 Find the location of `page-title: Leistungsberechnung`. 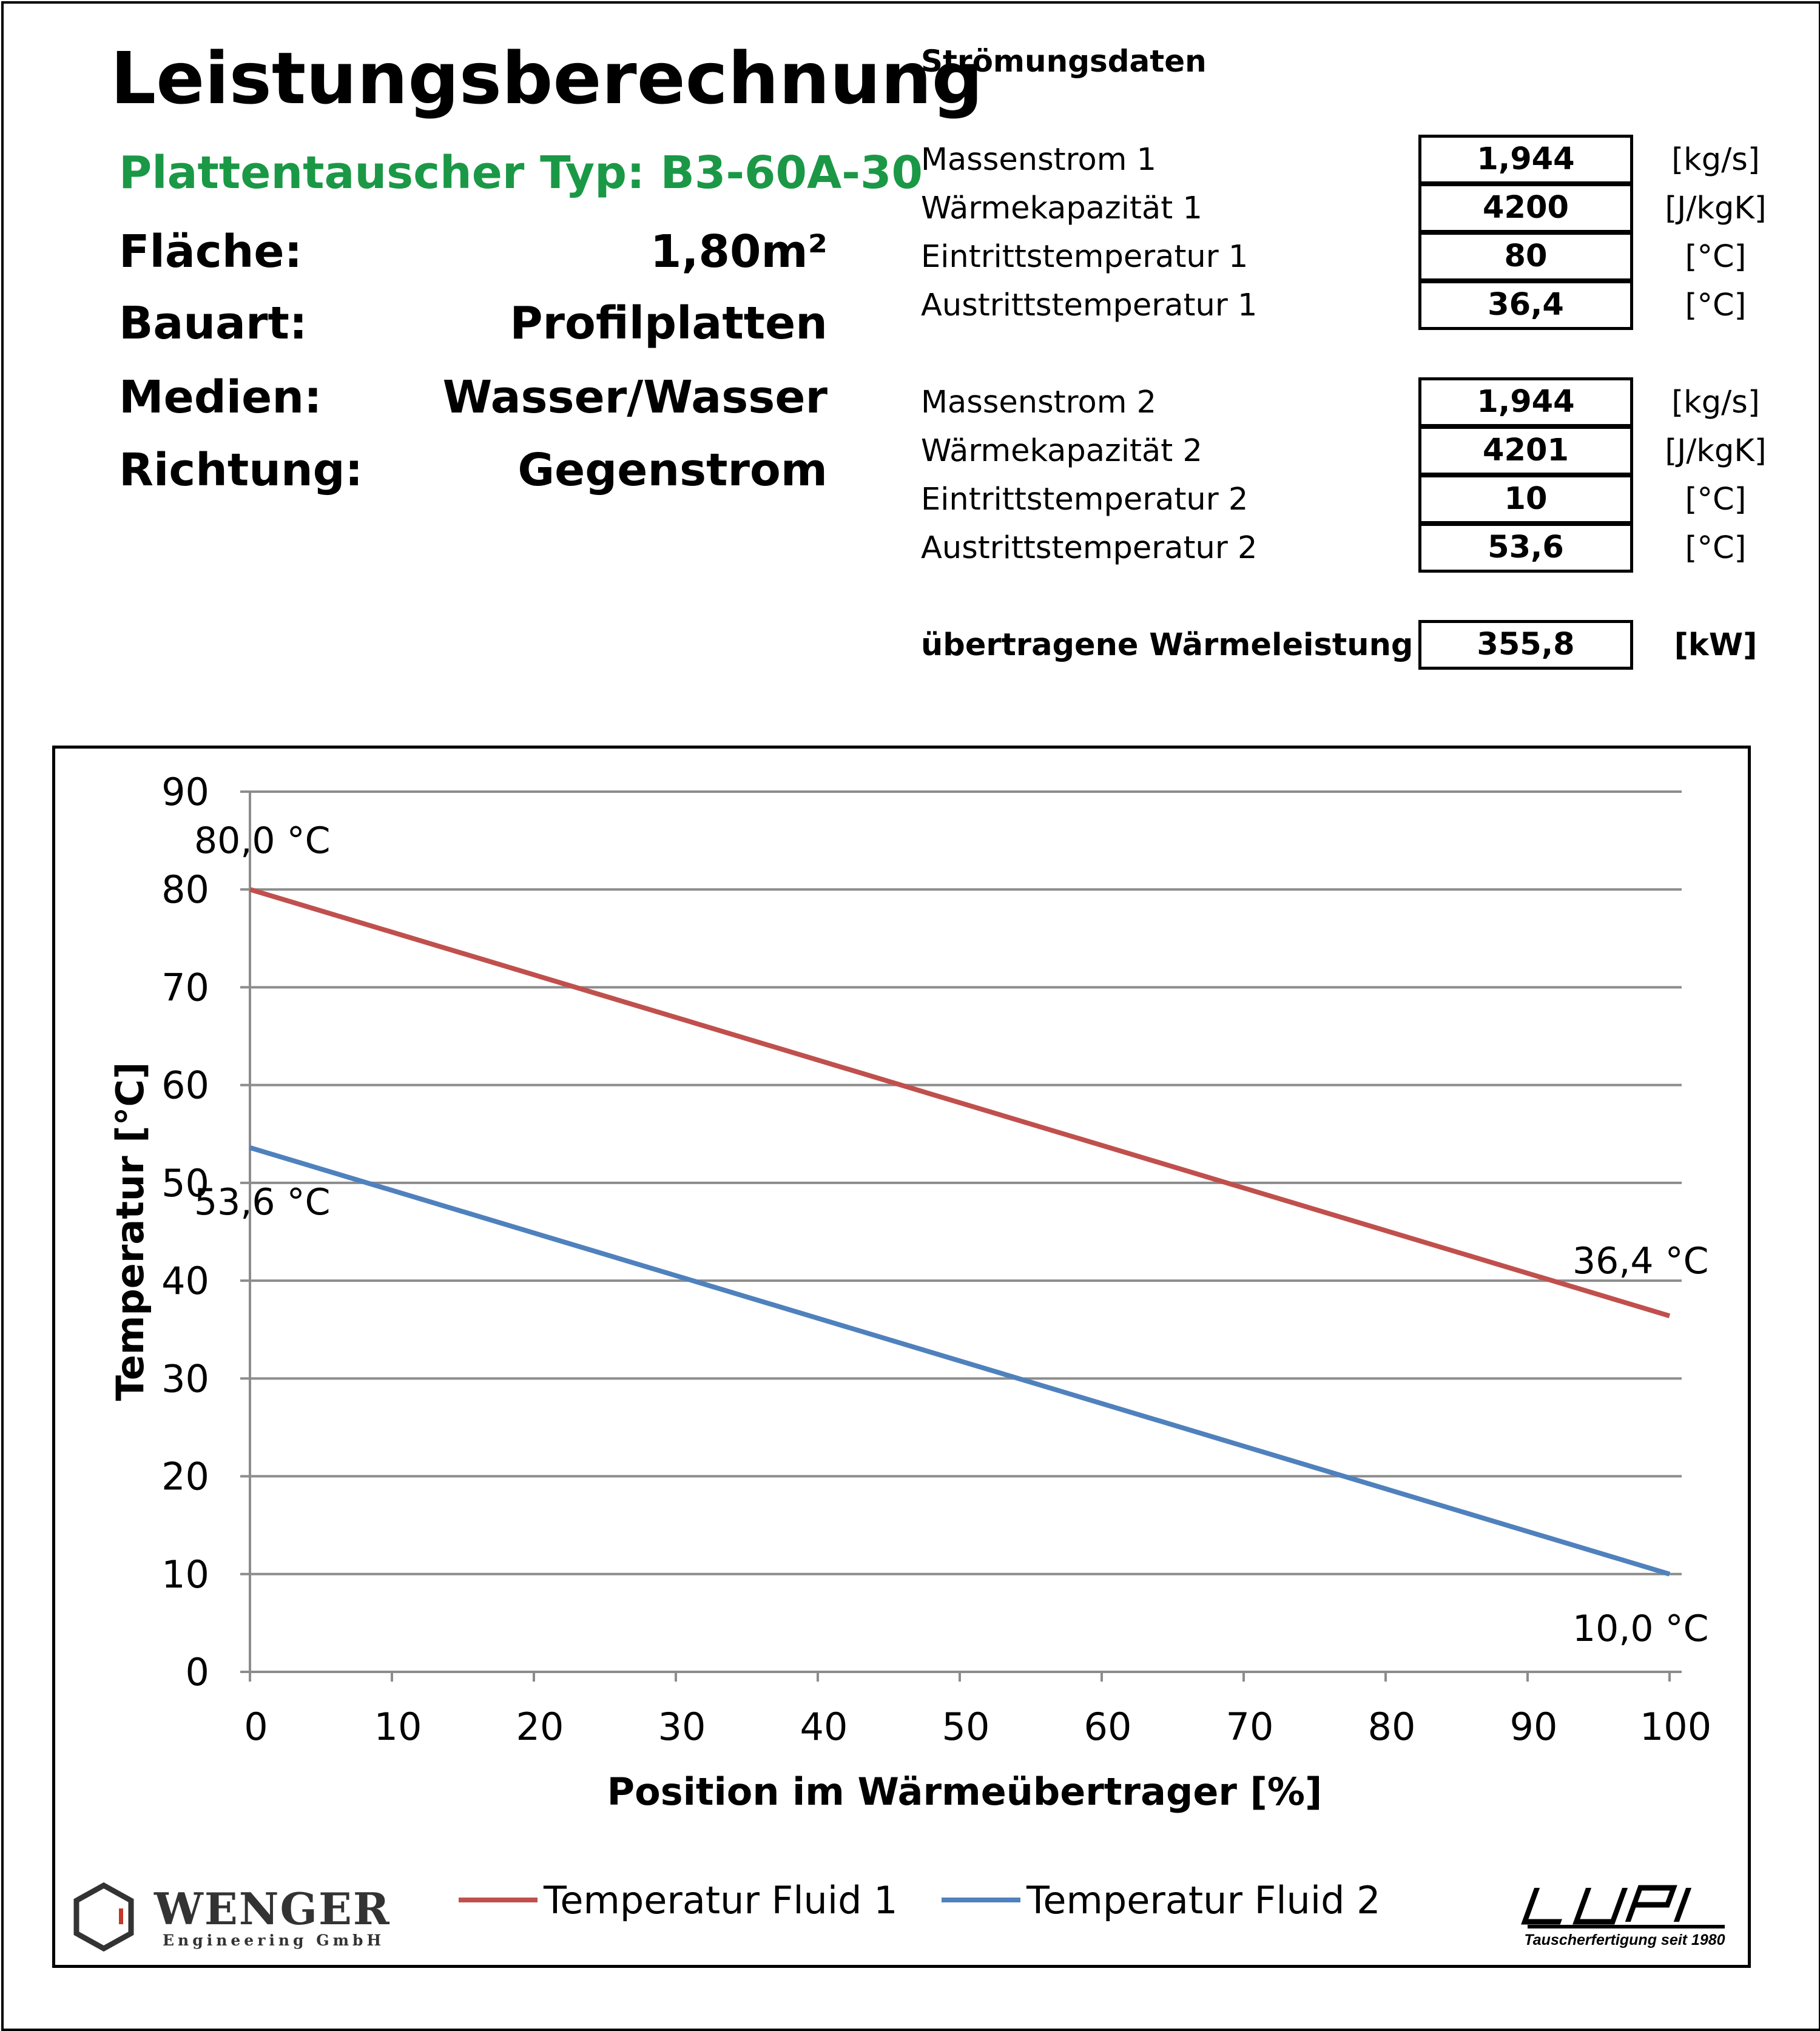

page-title: Leistungsberechnung is located at coordinates (546, 78).